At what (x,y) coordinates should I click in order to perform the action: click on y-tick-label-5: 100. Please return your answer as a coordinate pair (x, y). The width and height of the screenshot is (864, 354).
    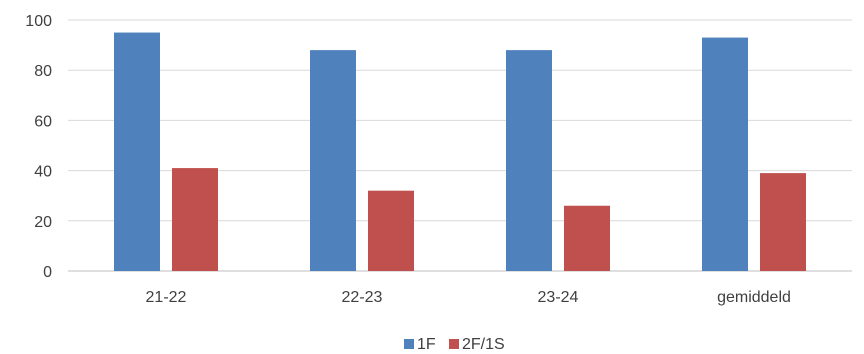
    Looking at the image, I should click on (38, 21).